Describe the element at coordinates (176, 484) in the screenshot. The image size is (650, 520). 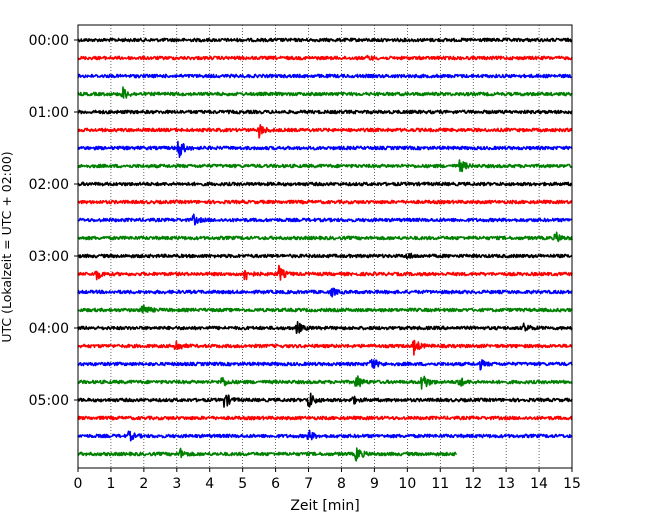
I see `x-tick-label: 3` at that location.